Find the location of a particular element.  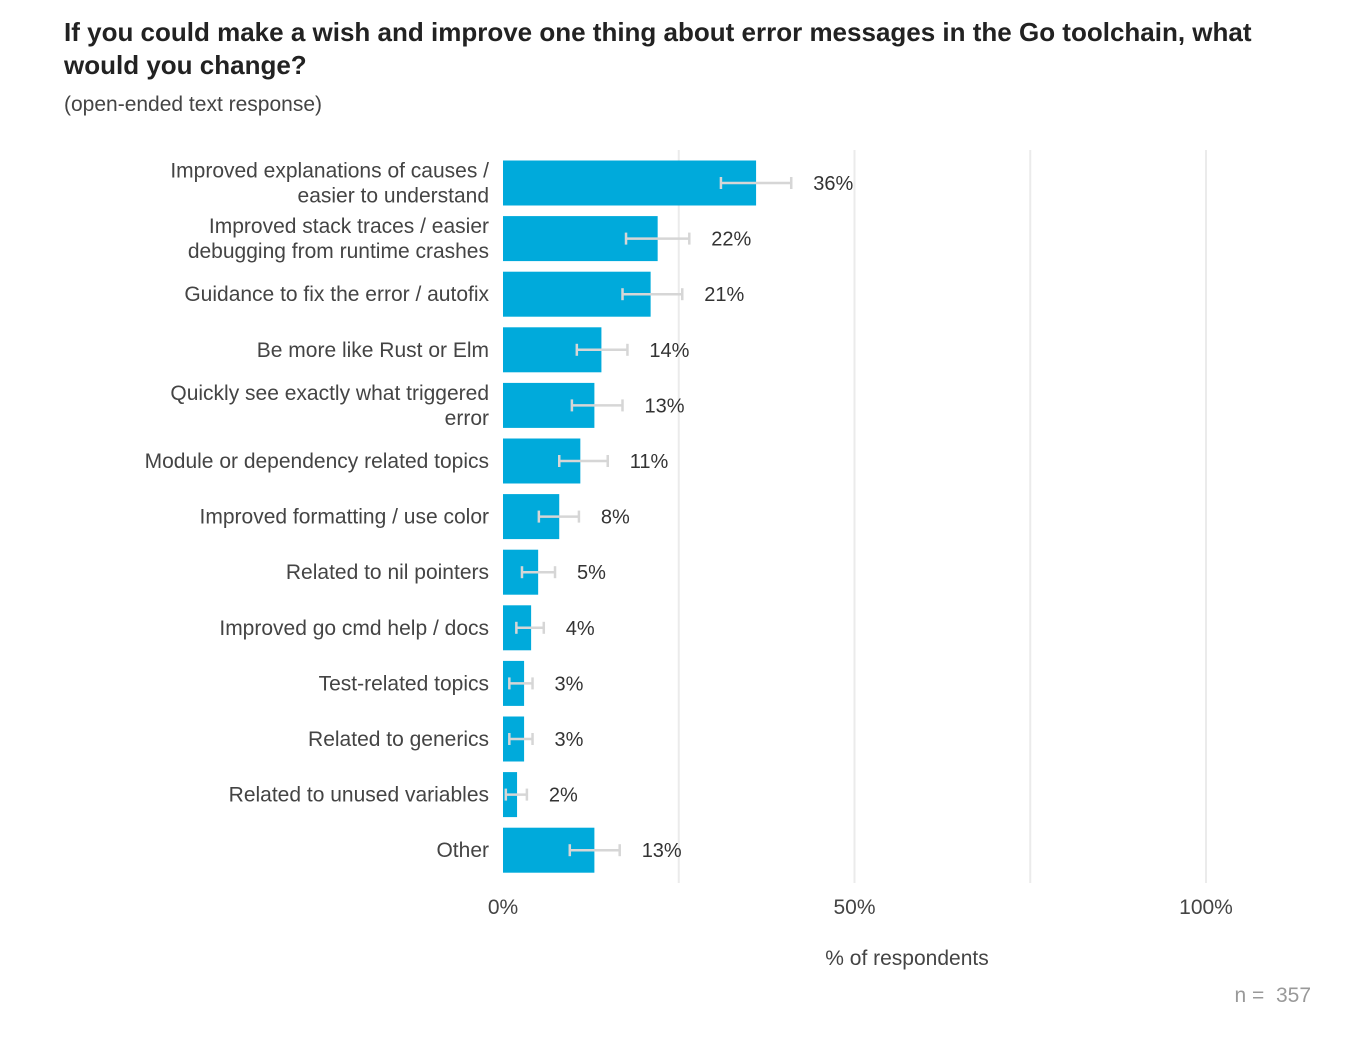

x-tick-label: 0% is located at coordinates (503, 907).